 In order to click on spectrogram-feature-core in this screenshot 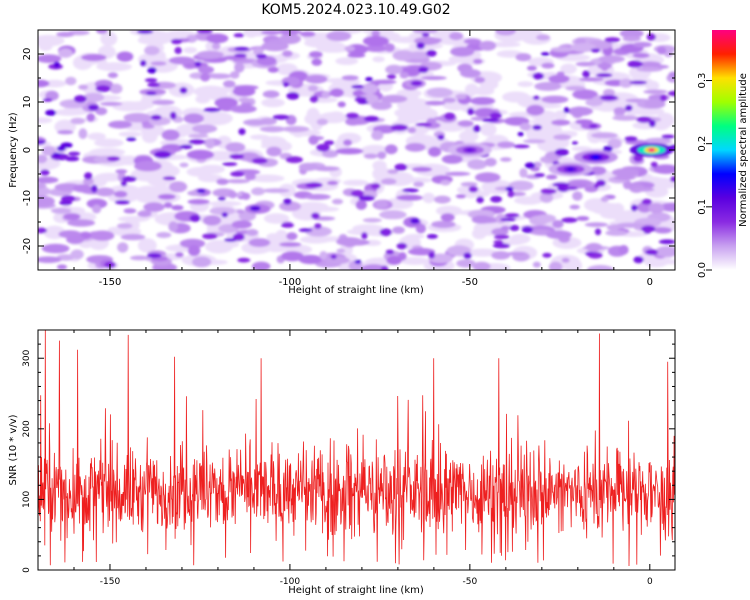, I will do `click(596, 157)`.